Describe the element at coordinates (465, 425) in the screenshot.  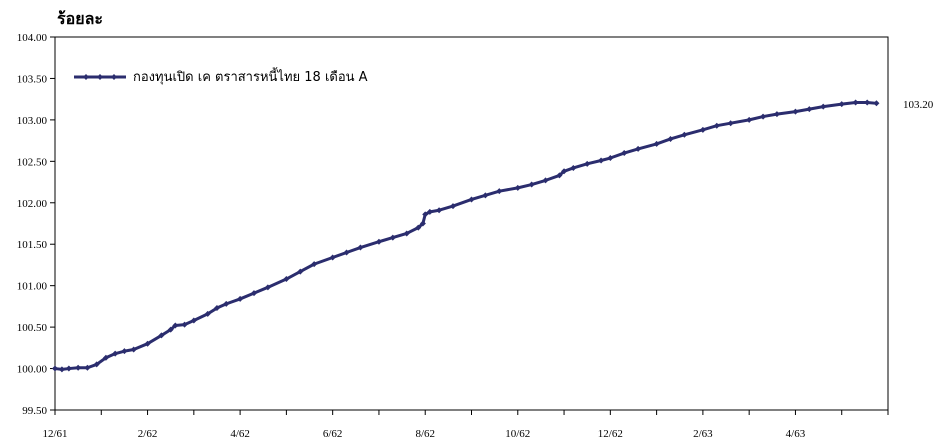
I see `x-axis: 12/61 2/62 4/62 6/62 8/62 10/62 12/62 2/63 4/63` at that location.